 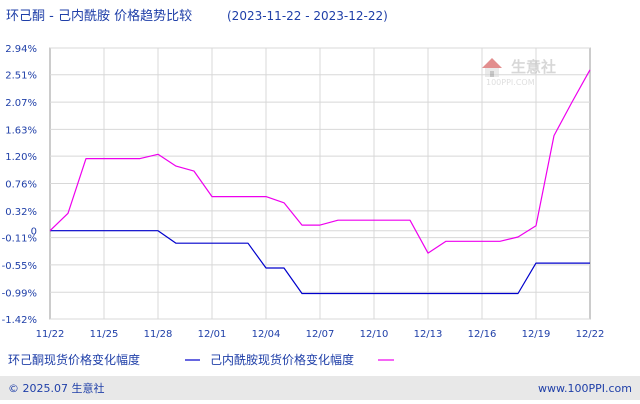 What do you see at coordinates (536, 334) in the screenshot?
I see `x-tick-label: 12/19` at bounding box center [536, 334].